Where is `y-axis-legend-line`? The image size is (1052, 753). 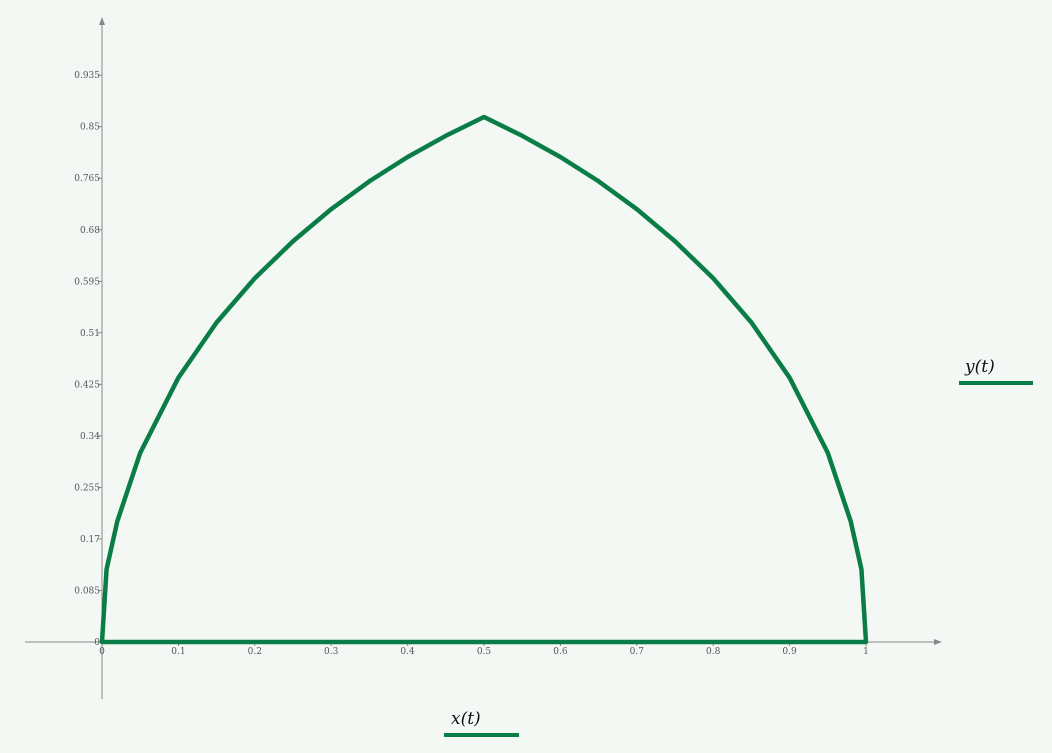 y-axis-legend-line is located at coordinates (996, 383).